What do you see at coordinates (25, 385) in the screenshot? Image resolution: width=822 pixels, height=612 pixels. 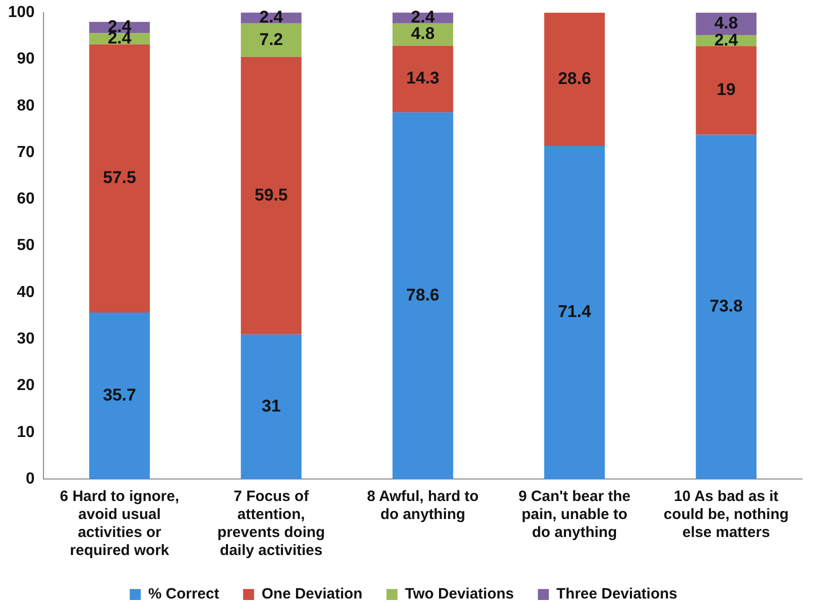 I see `y-tick-label: 20` at bounding box center [25, 385].